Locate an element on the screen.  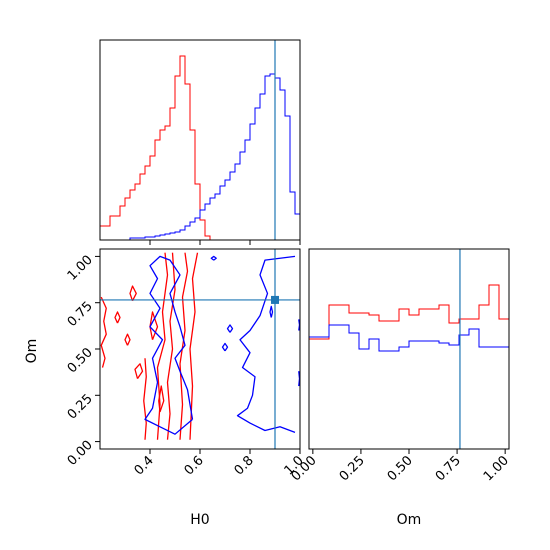
y-axis-label-om: Om is located at coordinates (32, 351).